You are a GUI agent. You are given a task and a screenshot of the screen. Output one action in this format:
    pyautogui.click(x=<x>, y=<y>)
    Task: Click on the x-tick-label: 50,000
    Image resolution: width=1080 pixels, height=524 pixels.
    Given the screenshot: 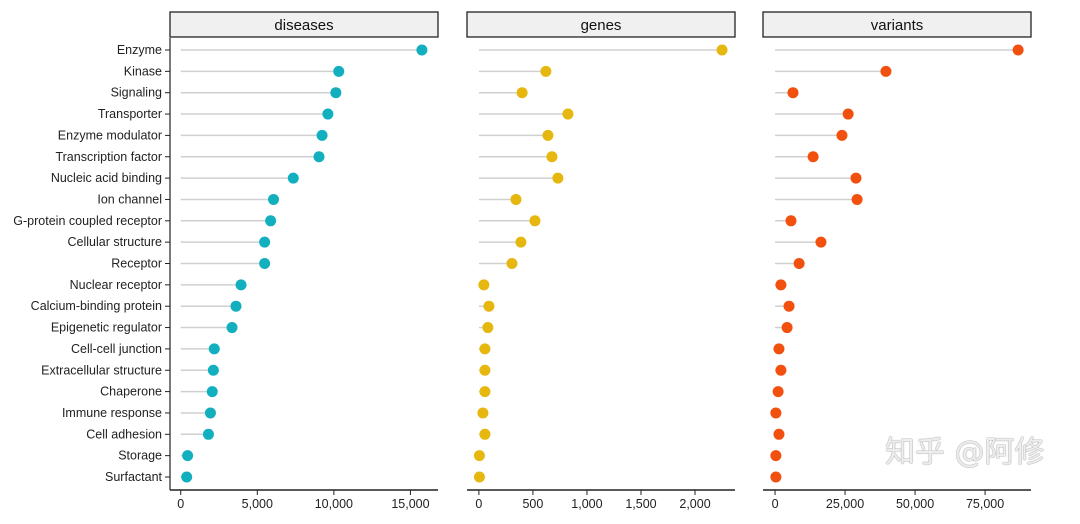 What is the action you would take?
    pyautogui.click(x=915, y=504)
    